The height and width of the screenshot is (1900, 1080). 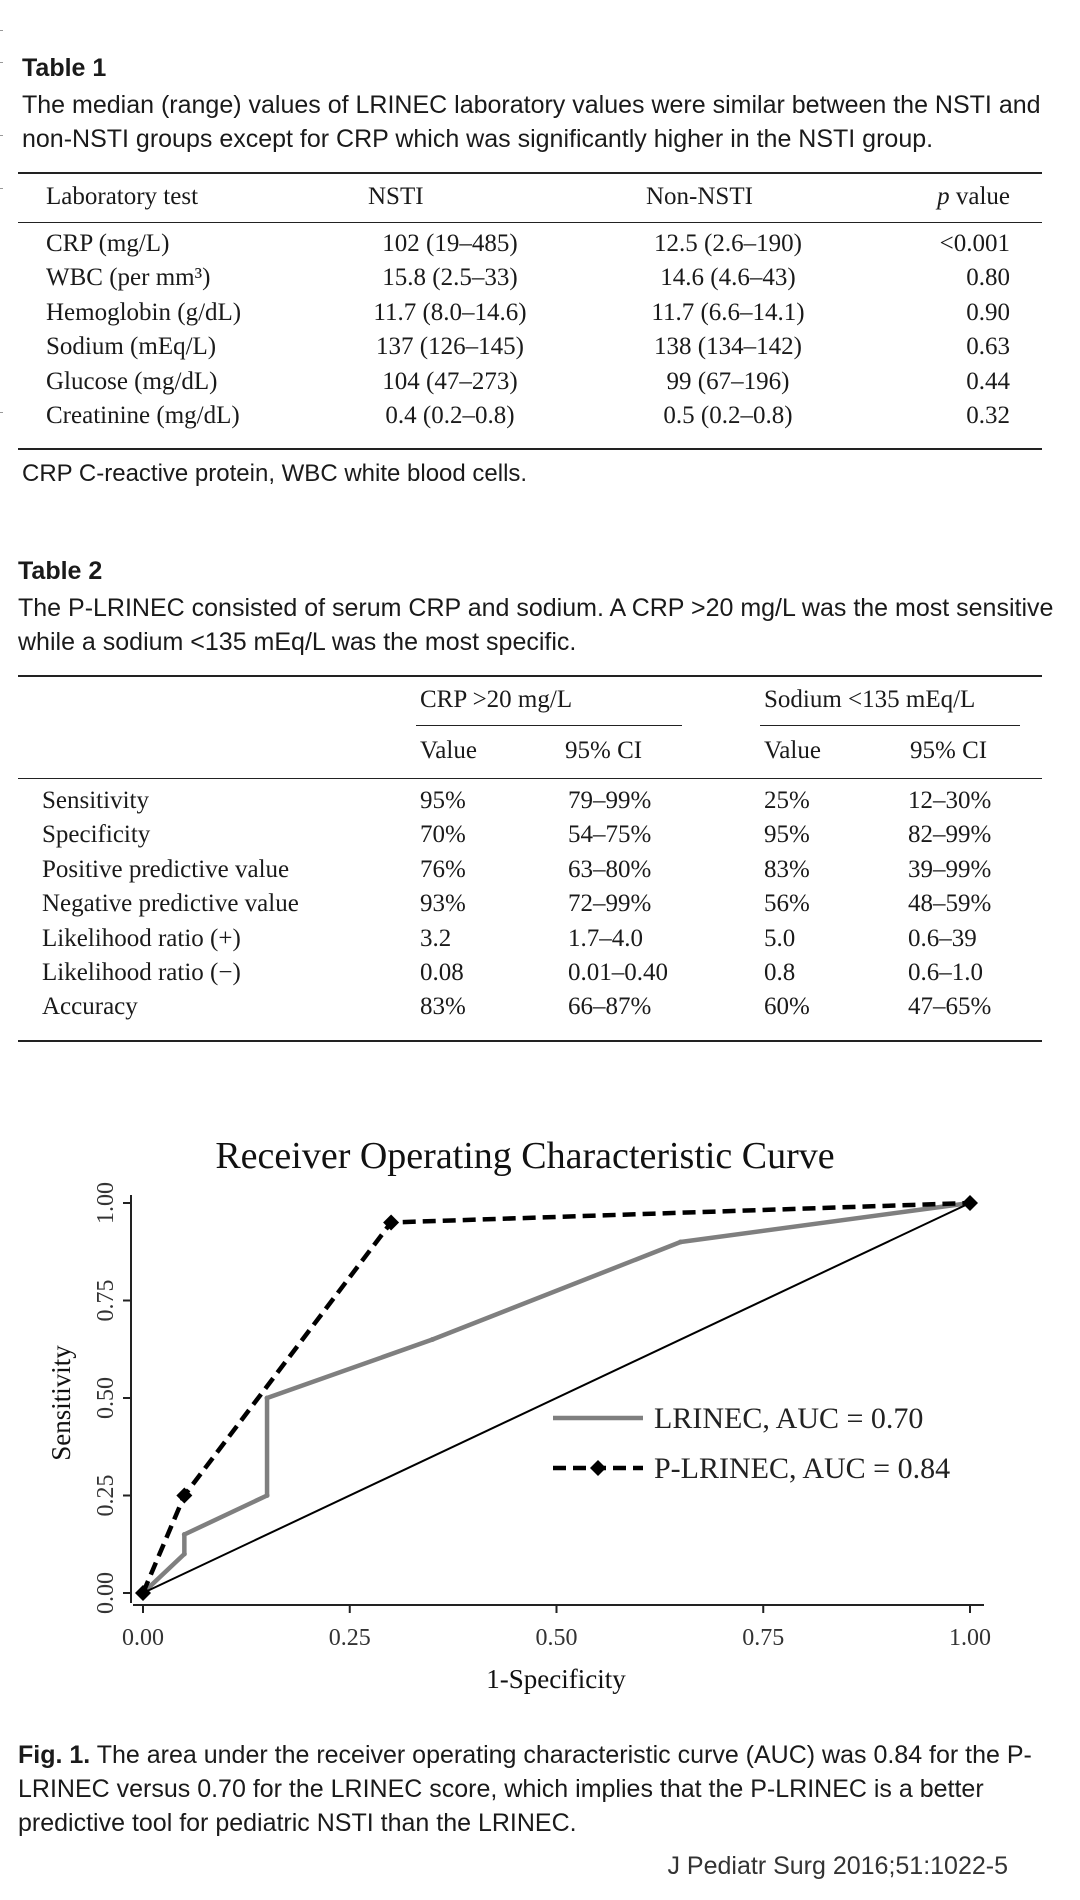 I want to click on table2-cell-sodium-ci: 12–30%, so click(x=950, y=800).